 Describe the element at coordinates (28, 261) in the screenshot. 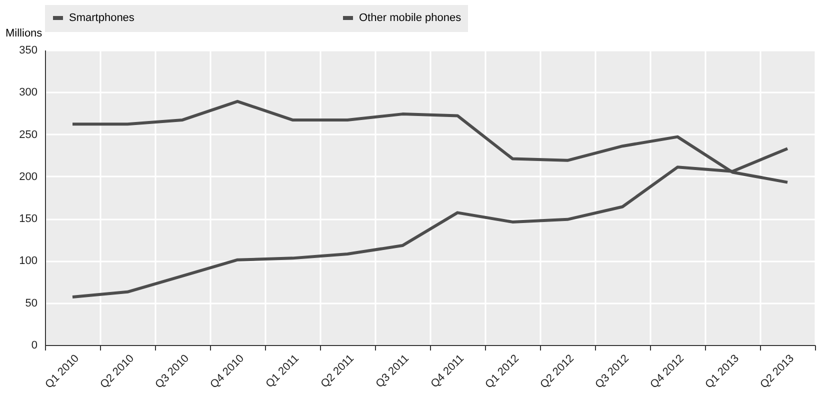

I see `y-tick-label: 100` at that location.